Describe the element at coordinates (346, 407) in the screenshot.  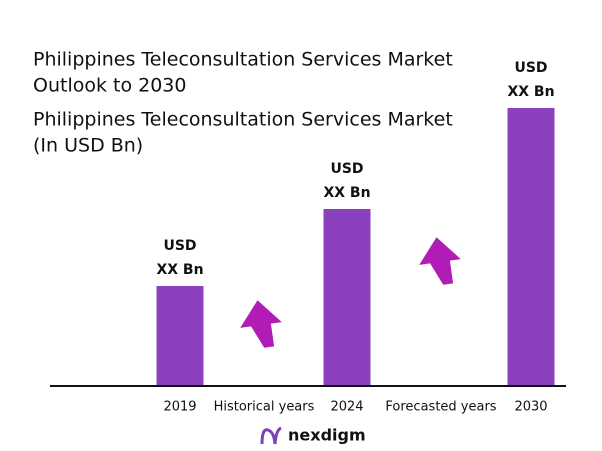
I see `x-tick-label: 2024` at that location.